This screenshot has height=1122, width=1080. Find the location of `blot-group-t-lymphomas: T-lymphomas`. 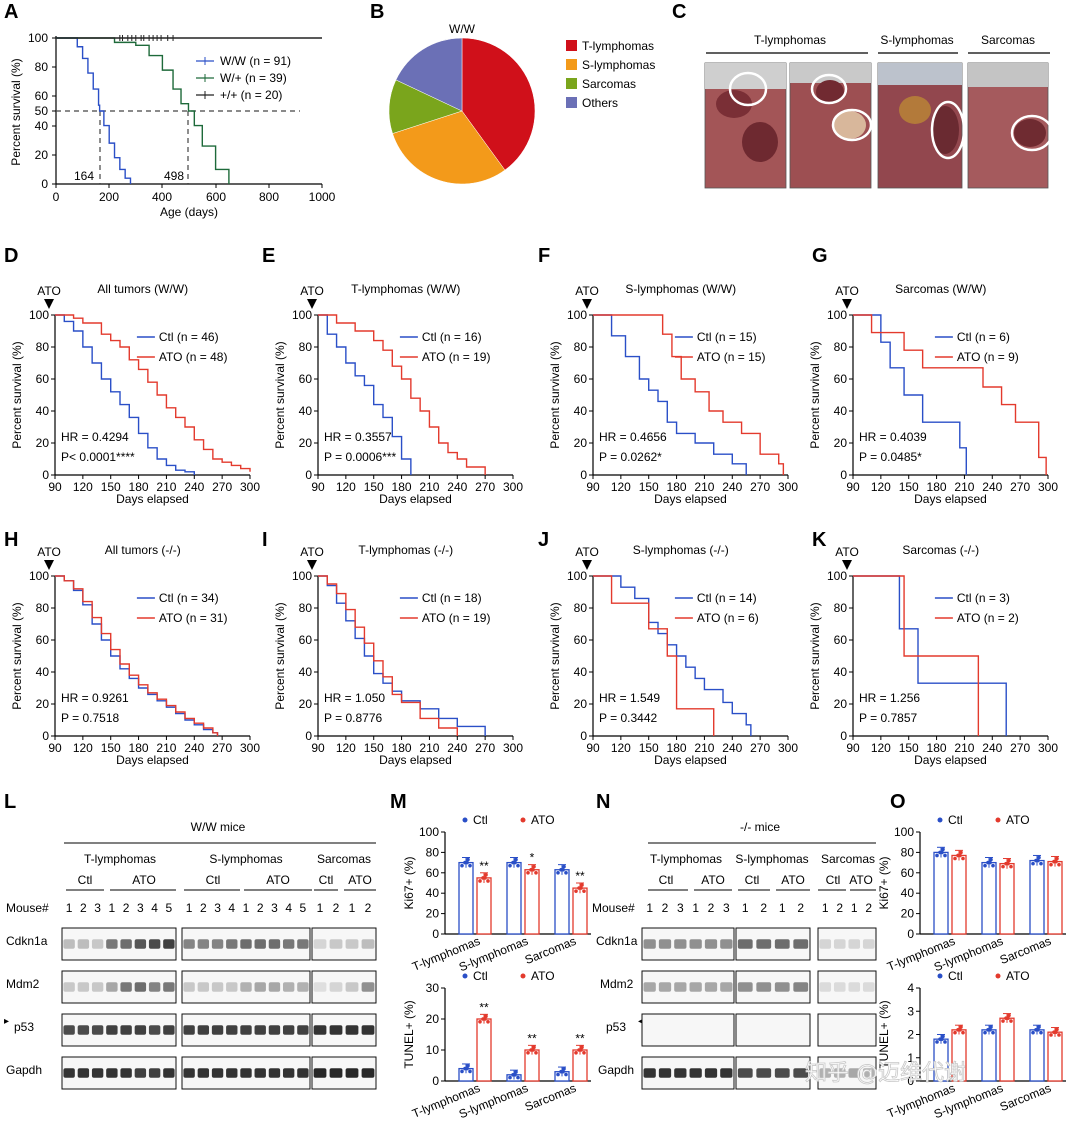

blot-group-t-lymphomas: T-lymphomas is located at coordinates (686, 859).